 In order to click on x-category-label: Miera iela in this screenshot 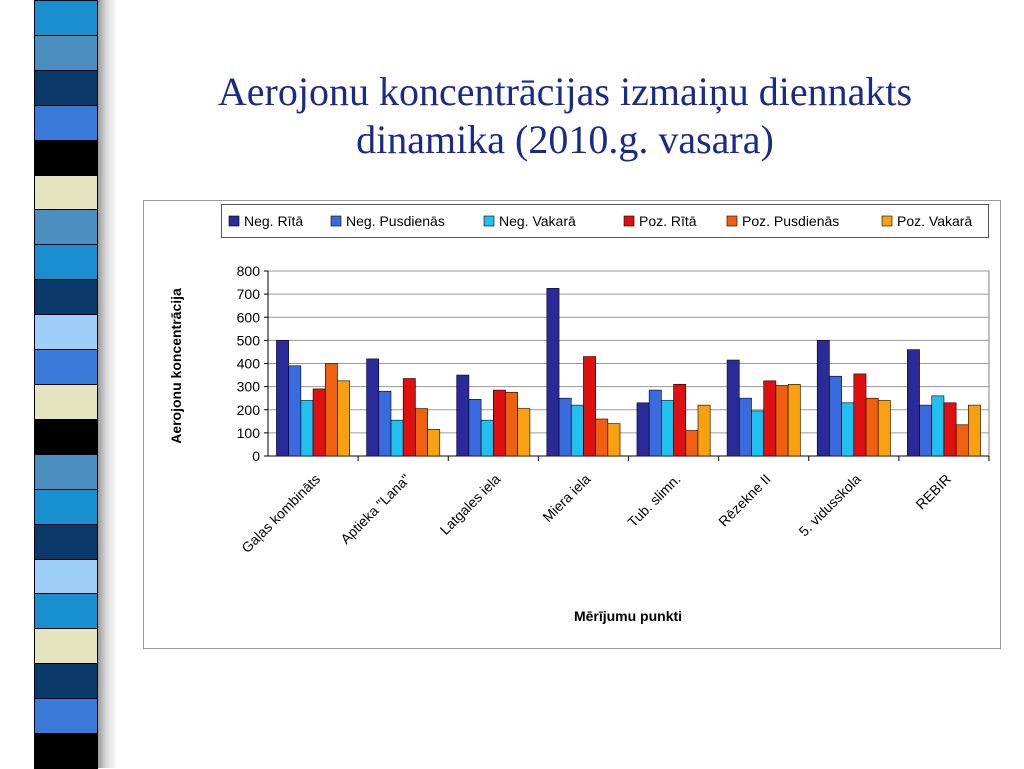, I will do `click(566, 498)`.